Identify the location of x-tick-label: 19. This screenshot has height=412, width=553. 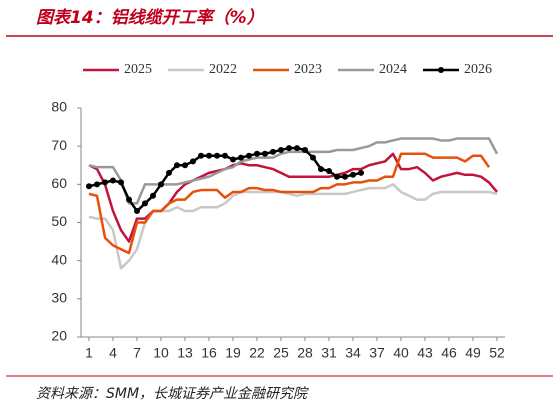
(233, 353).